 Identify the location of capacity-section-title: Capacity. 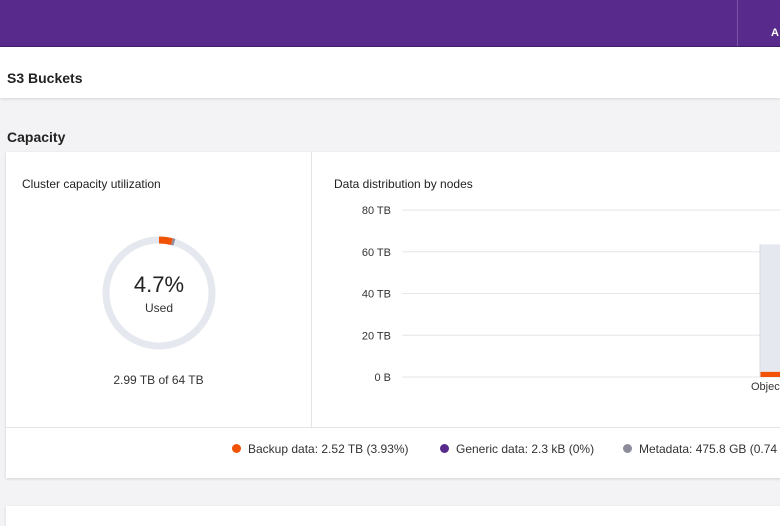
(36, 137).